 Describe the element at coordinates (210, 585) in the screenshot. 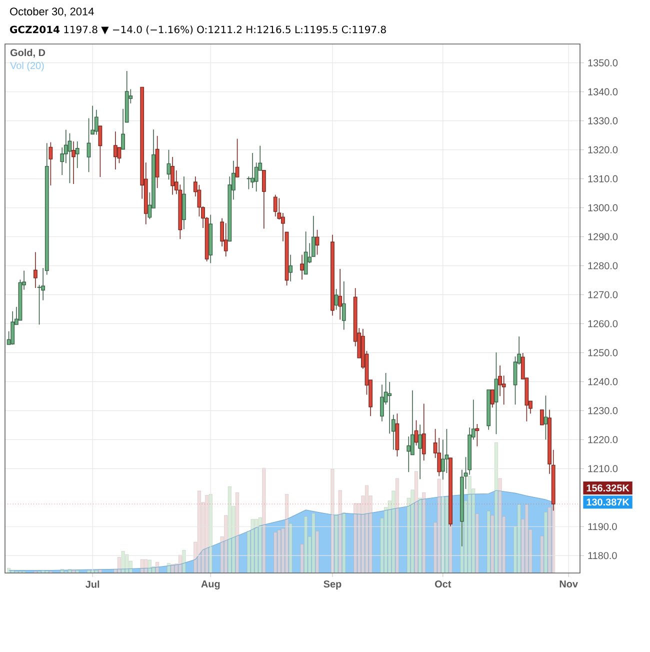

I see `x-tick-label: Aug` at that location.